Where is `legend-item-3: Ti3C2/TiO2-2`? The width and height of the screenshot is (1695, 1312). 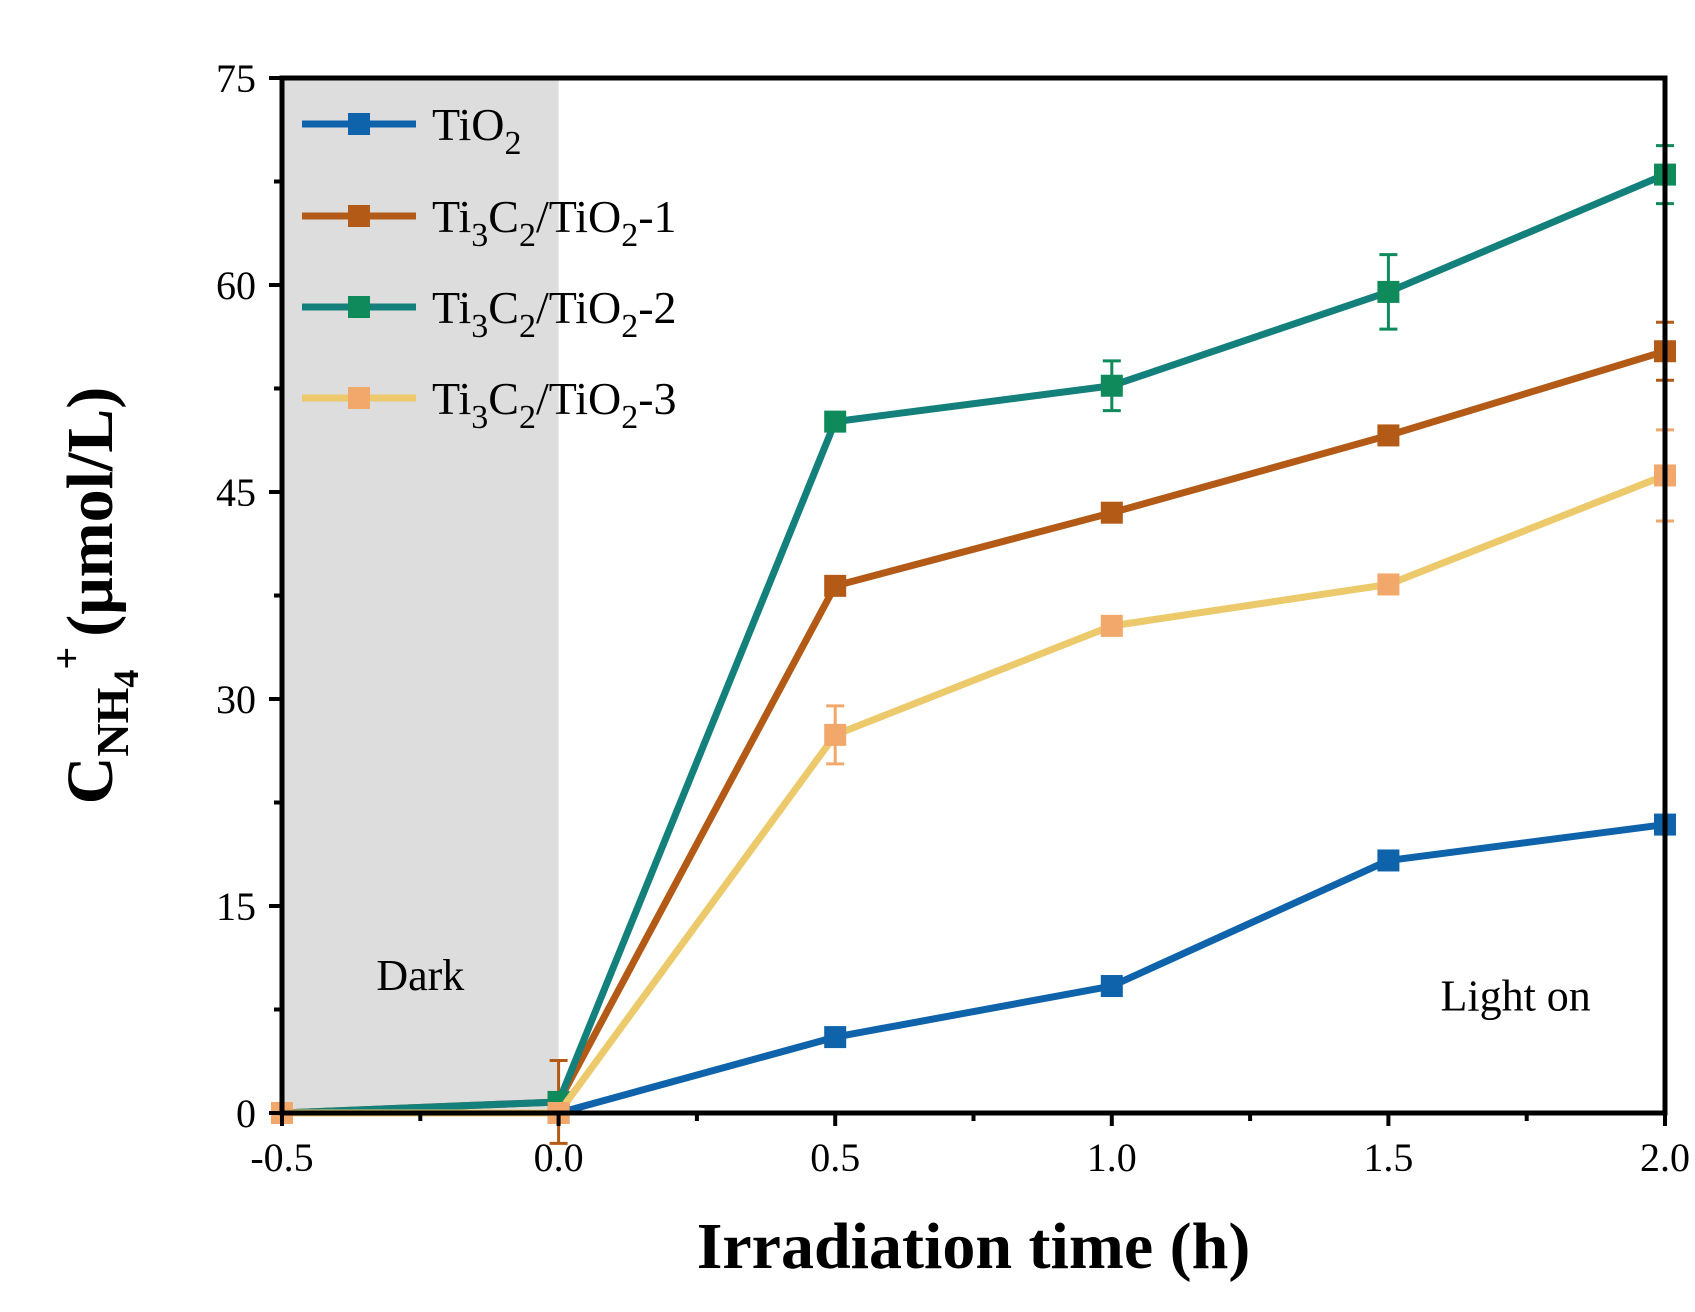 legend-item-3: Ti3C2/TiO2-2 is located at coordinates (489, 313).